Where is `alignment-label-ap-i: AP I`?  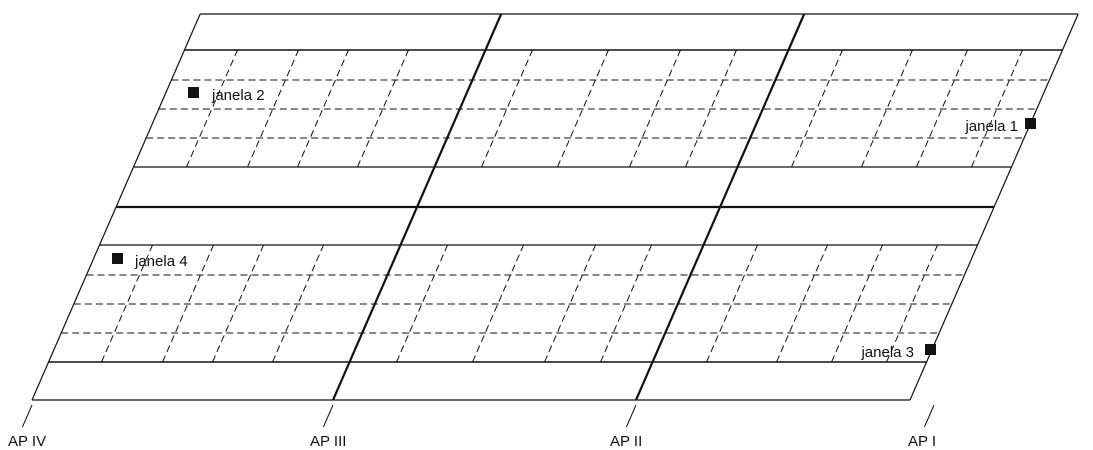 alignment-label-ap-i: AP I is located at coordinates (922, 441).